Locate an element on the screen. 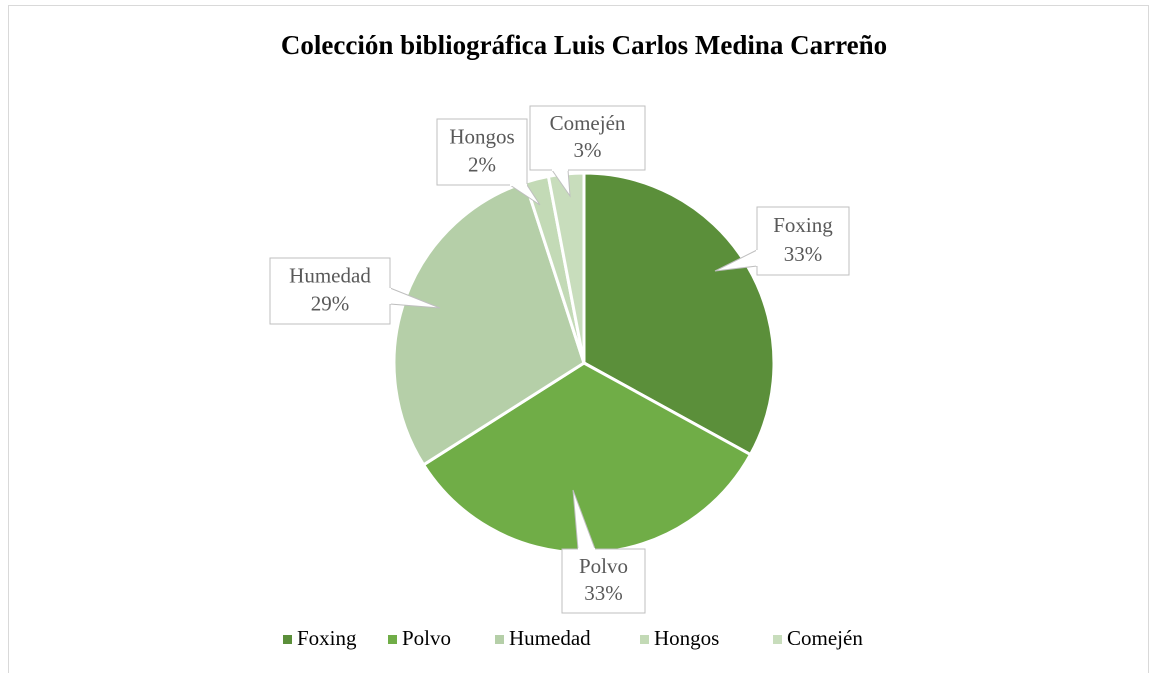 The image size is (1155, 673). legend-label: Comején is located at coordinates (825, 638).